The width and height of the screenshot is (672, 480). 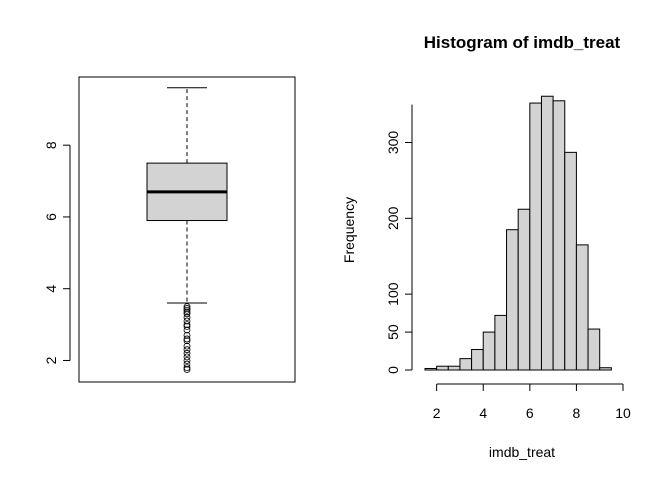 I want to click on histogram-y-tick-label: 50, so click(x=393, y=332).